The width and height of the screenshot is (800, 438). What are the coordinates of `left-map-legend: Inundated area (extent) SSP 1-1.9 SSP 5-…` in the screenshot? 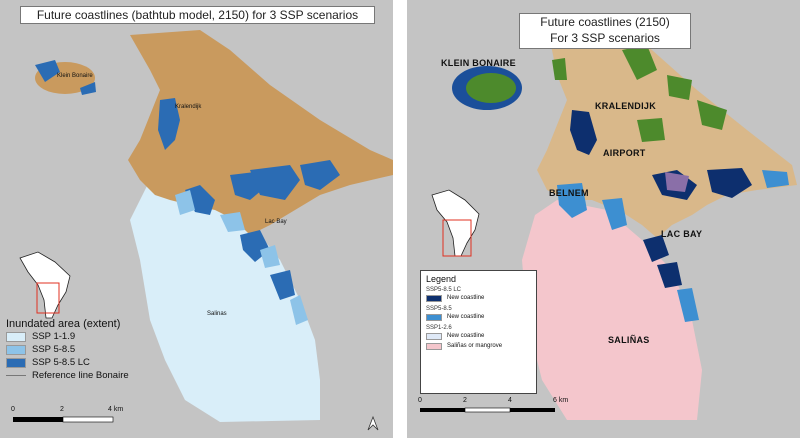 It's located at (91, 350).